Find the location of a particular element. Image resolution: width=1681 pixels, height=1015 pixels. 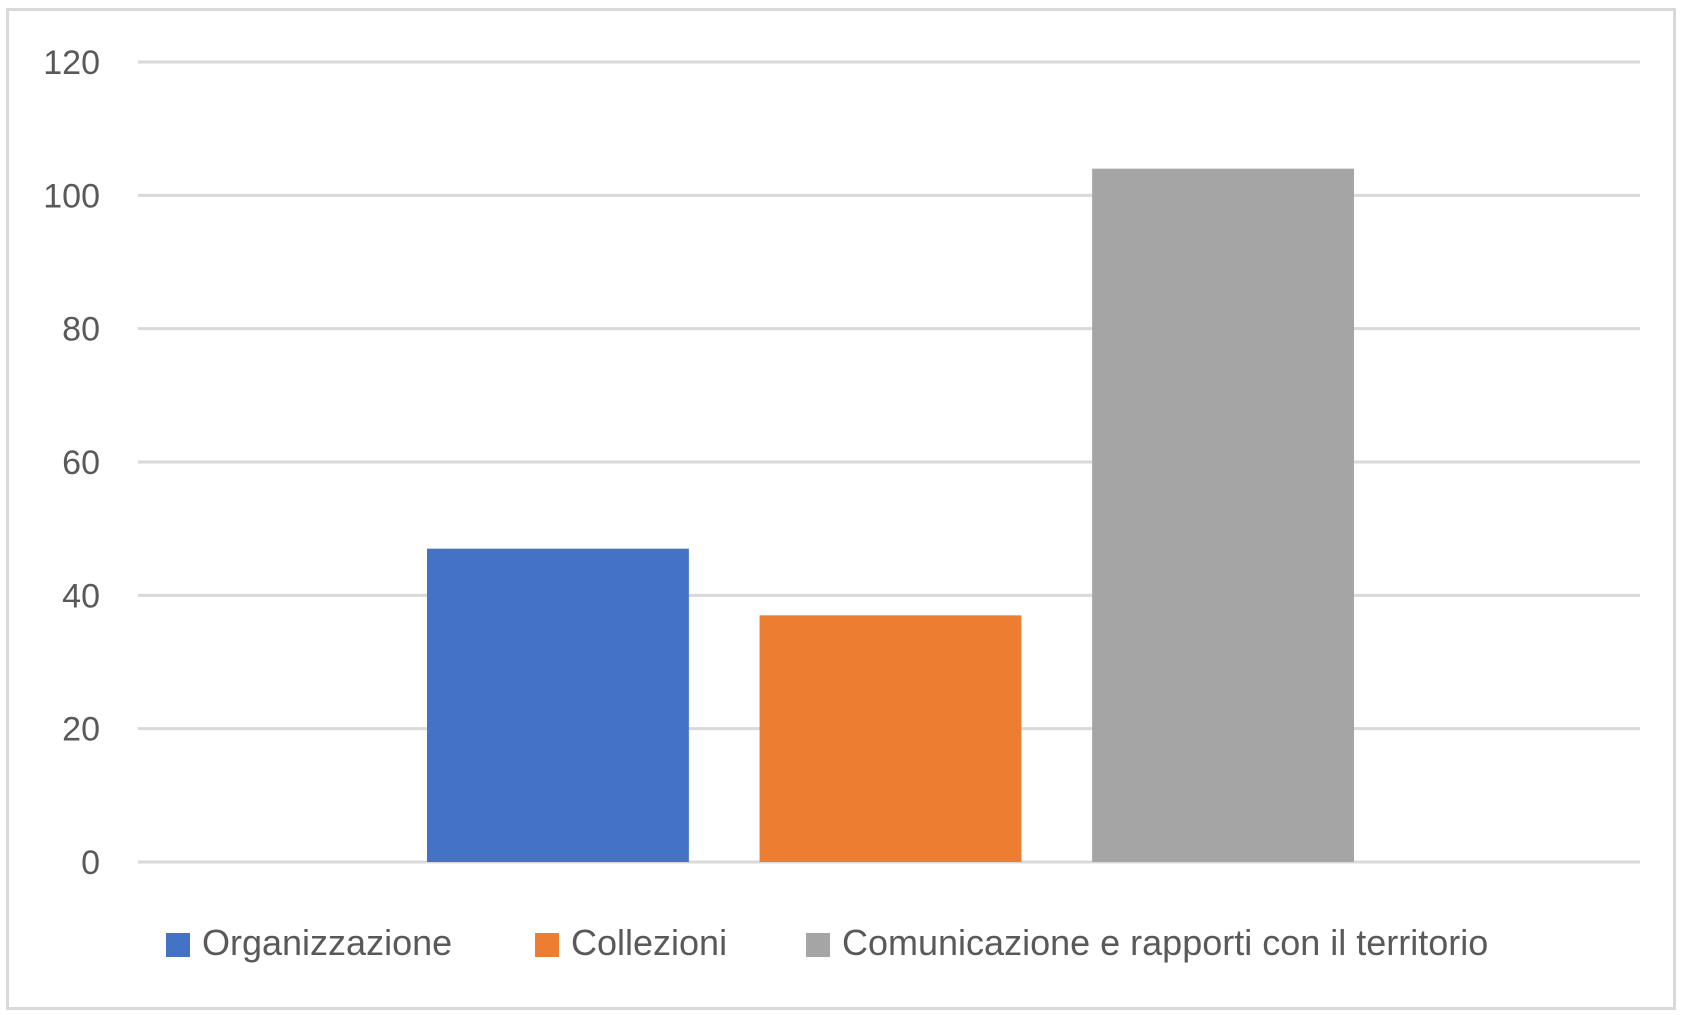

bar-organizzazione is located at coordinates (558, 705).